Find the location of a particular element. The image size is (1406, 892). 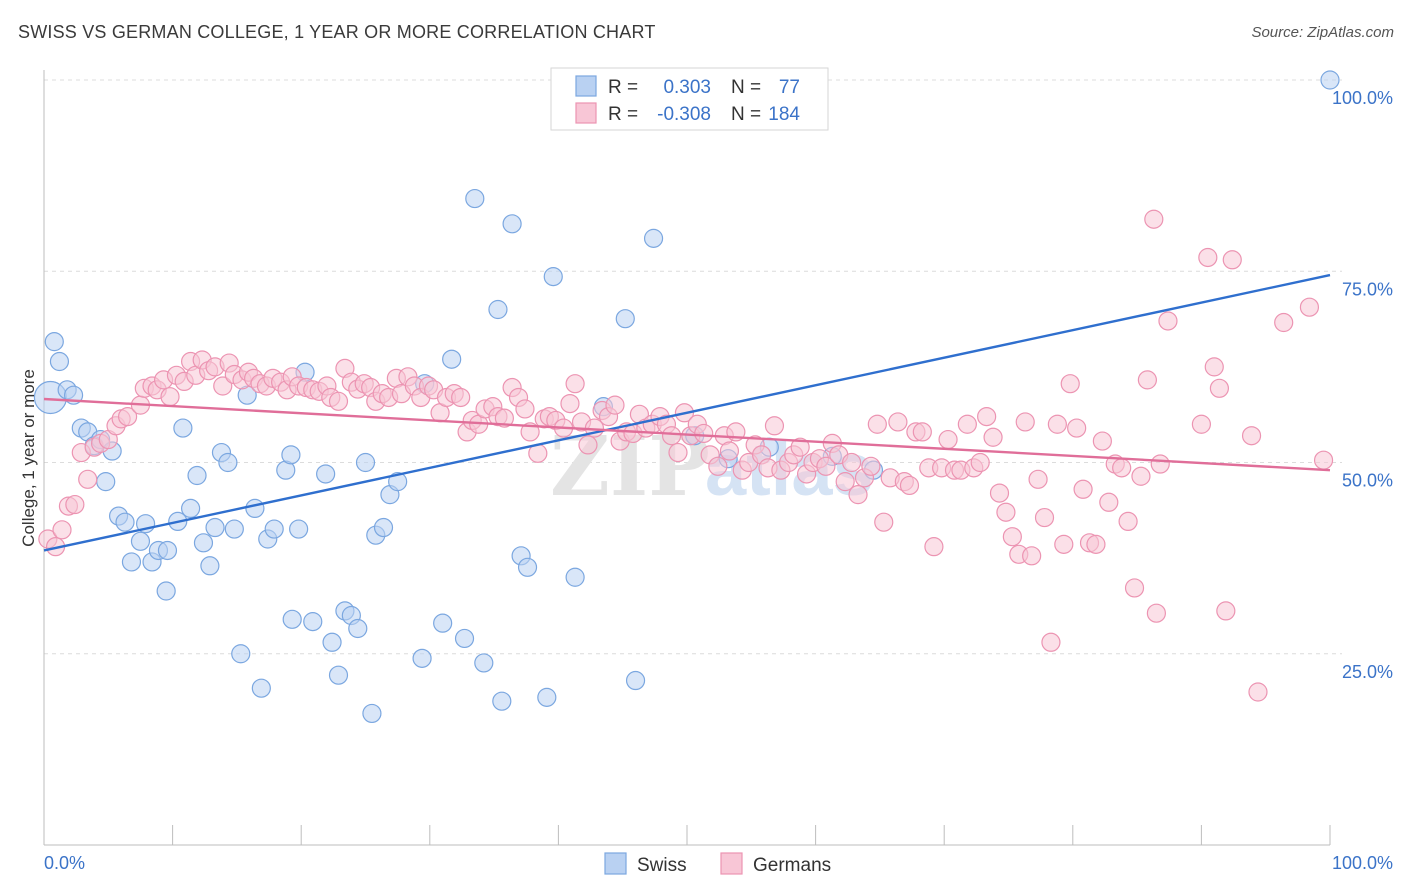

bottom-legend-label-germans: Germans is located at coordinates (792, 865).